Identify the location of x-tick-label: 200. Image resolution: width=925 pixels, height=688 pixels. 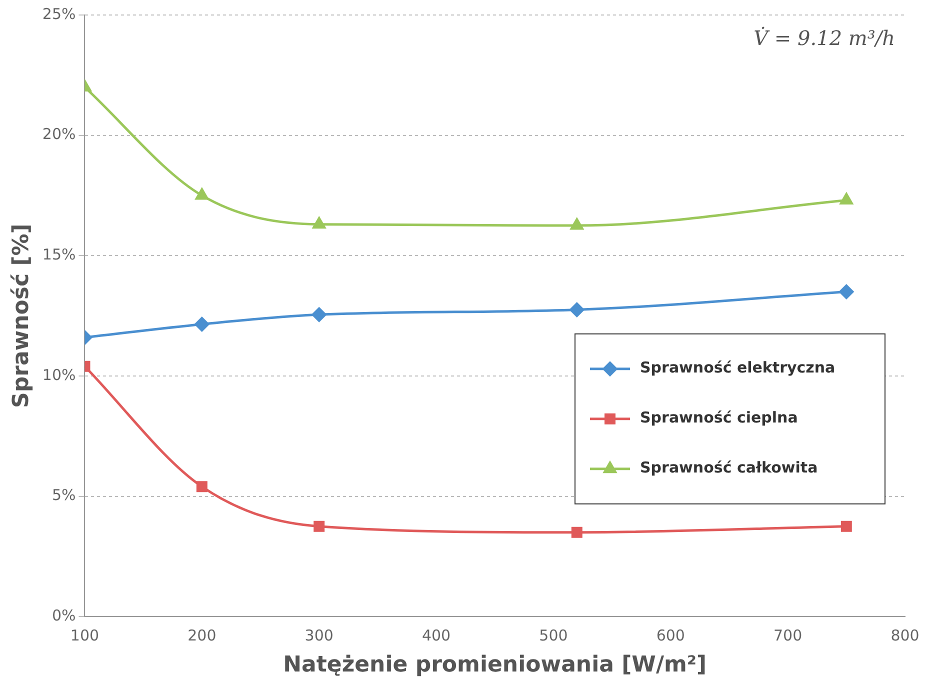
(202, 635).